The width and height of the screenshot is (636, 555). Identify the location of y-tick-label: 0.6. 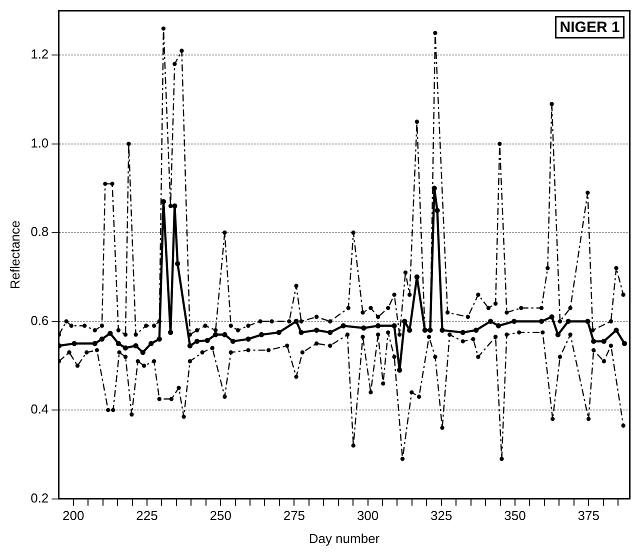
(39, 320).